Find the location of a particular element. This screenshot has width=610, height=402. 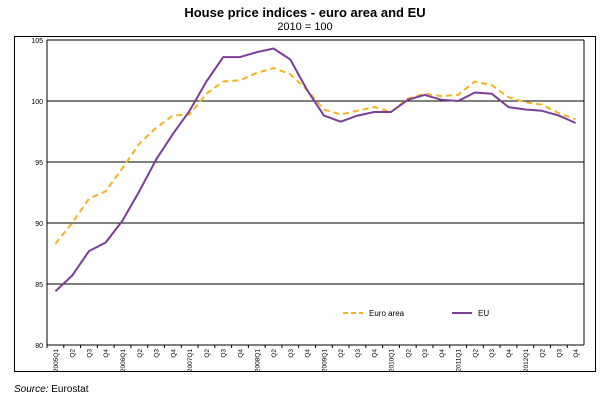

y-tick-label: 90 is located at coordinates (39, 224).